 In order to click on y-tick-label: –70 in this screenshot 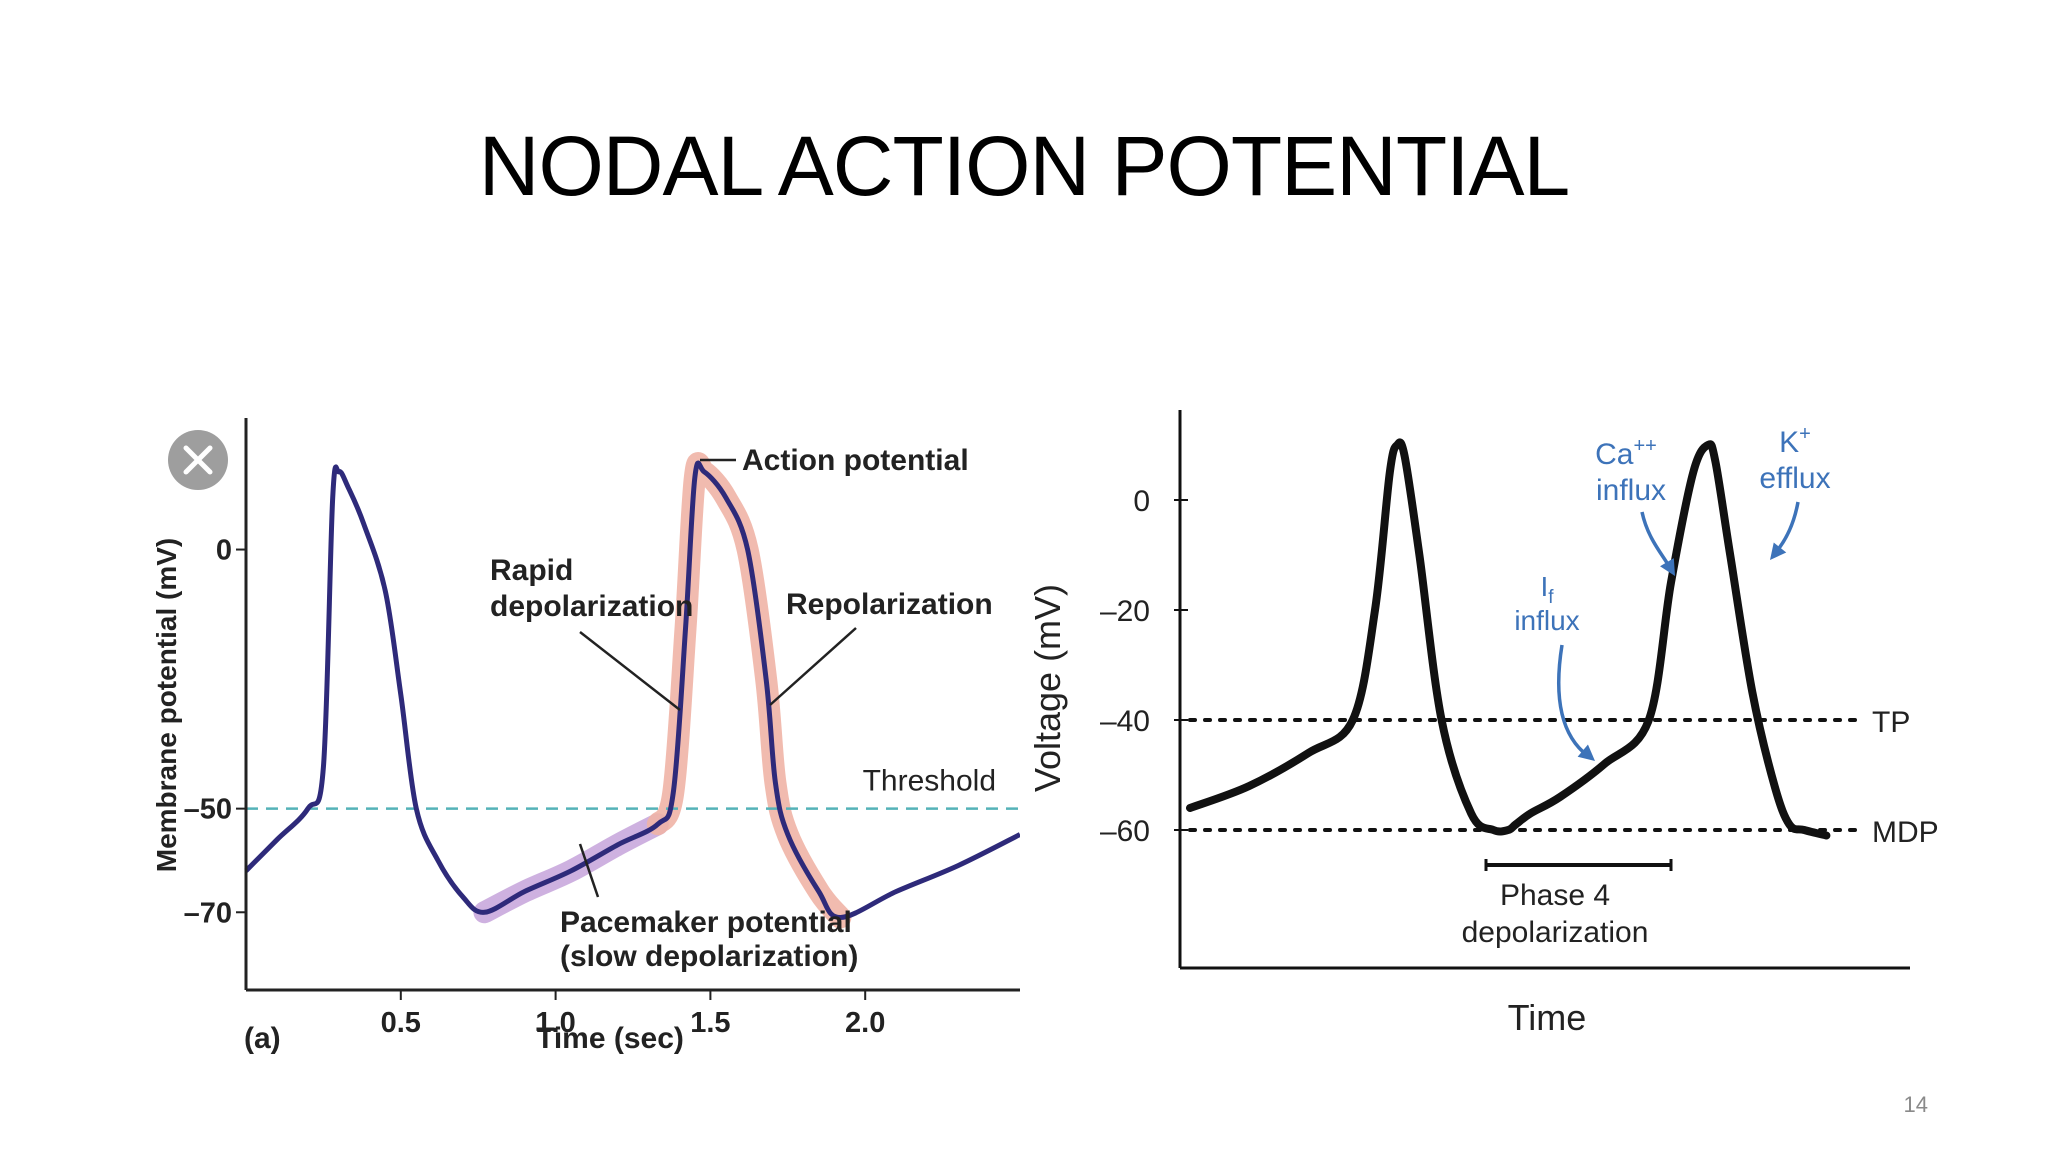, I will do `click(208, 913)`.